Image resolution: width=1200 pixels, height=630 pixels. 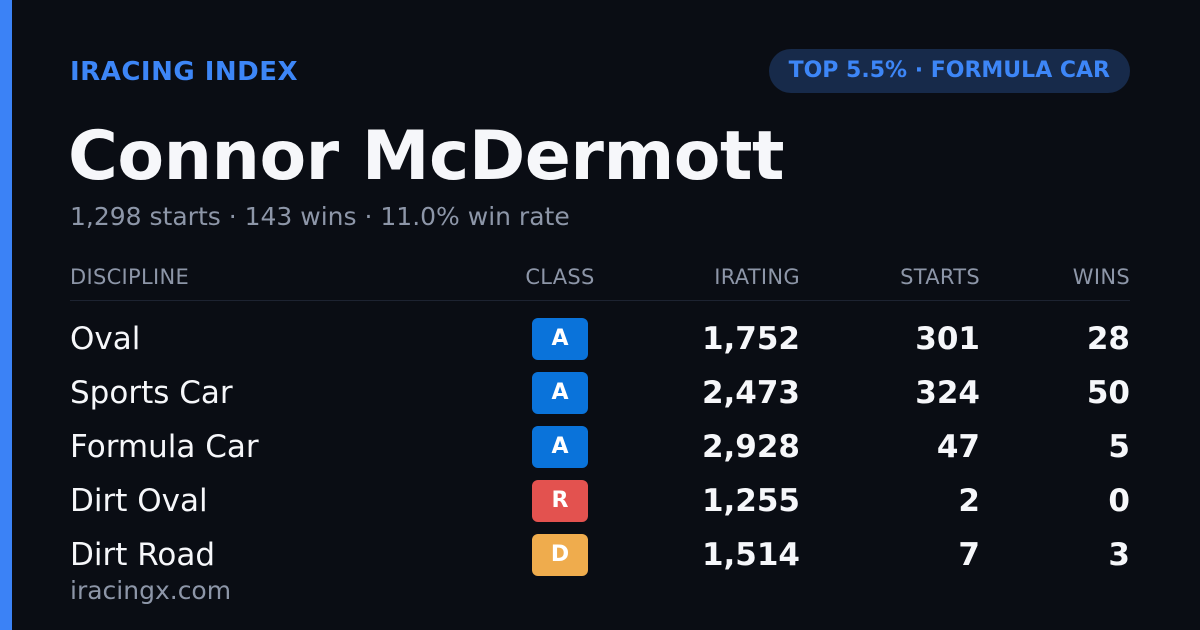 What do you see at coordinates (958, 447) in the screenshot?
I see `starts-cell: 47` at bounding box center [958, 447].